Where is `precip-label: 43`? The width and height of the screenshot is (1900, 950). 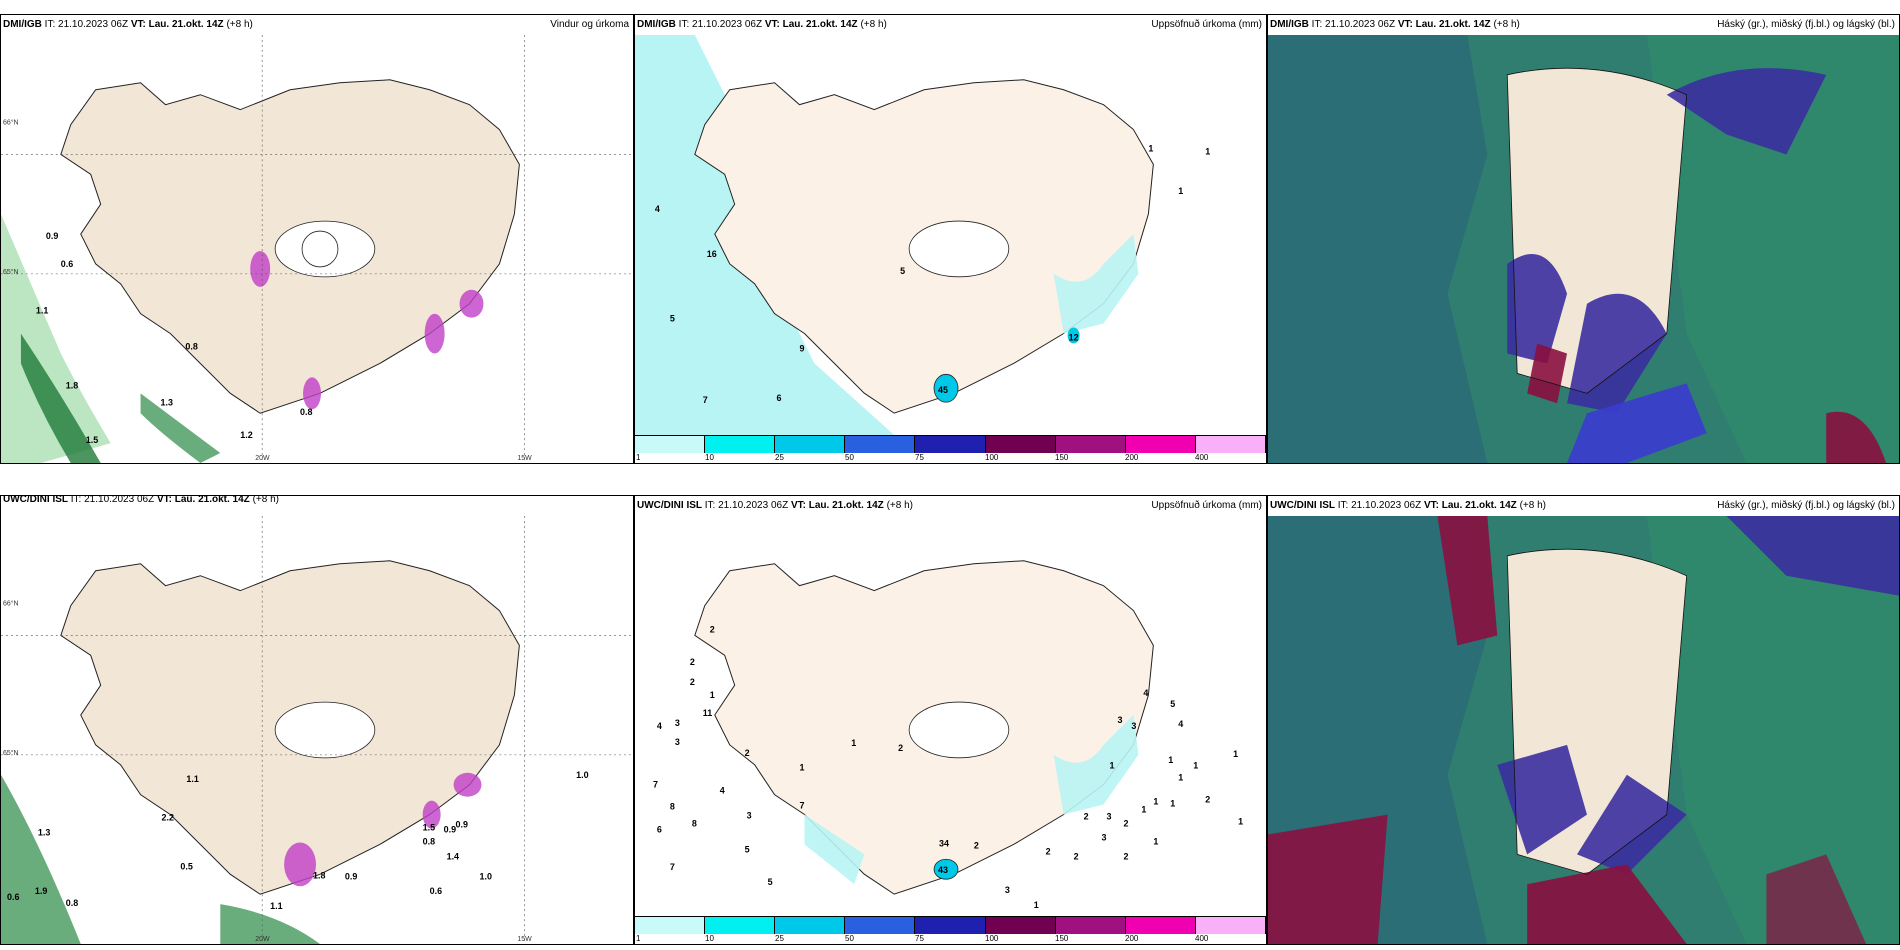 precip-label: 43 is located at coordinates (943, 870).